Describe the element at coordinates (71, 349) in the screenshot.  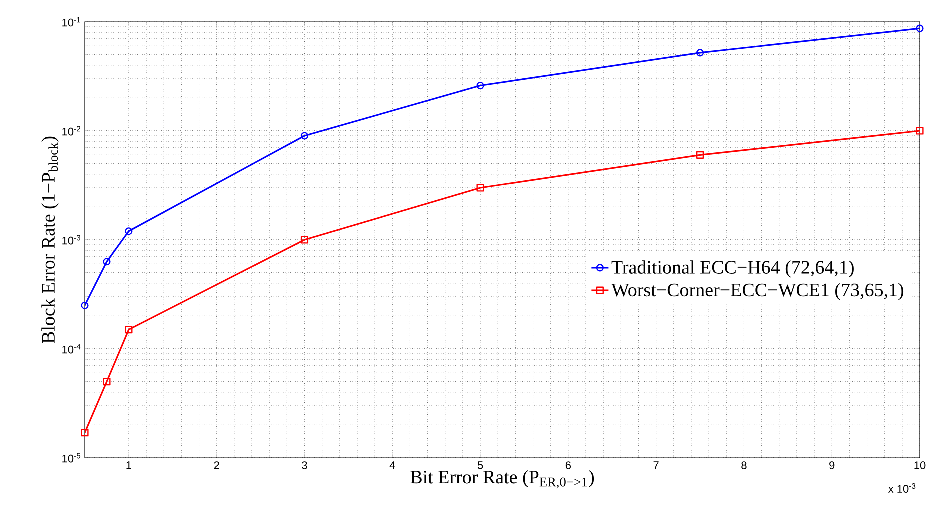
I see `y-tick-label: 10$^{-4}$` at that location.